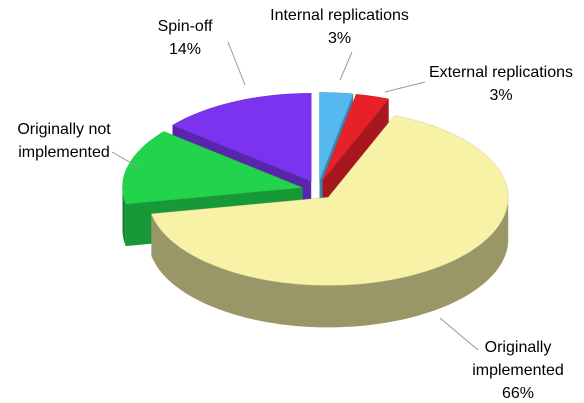  What do you see at coordinates (185, 38) in the screenshot?
I see `slice-label: Spin-off 14%` at bounding box center [185, 38].